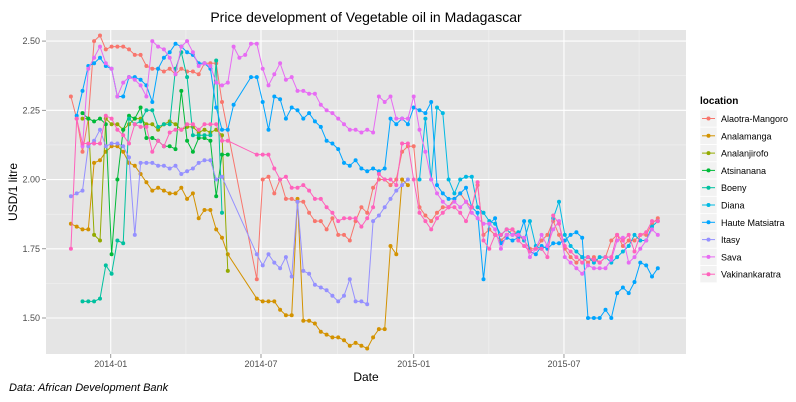  I want to click on legend-label: Analamanga, so click(746, 136).